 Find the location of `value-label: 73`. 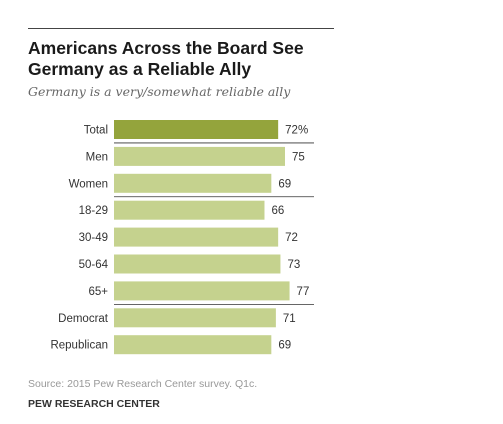

value-label: 73 is located at coordinates (293, 265).